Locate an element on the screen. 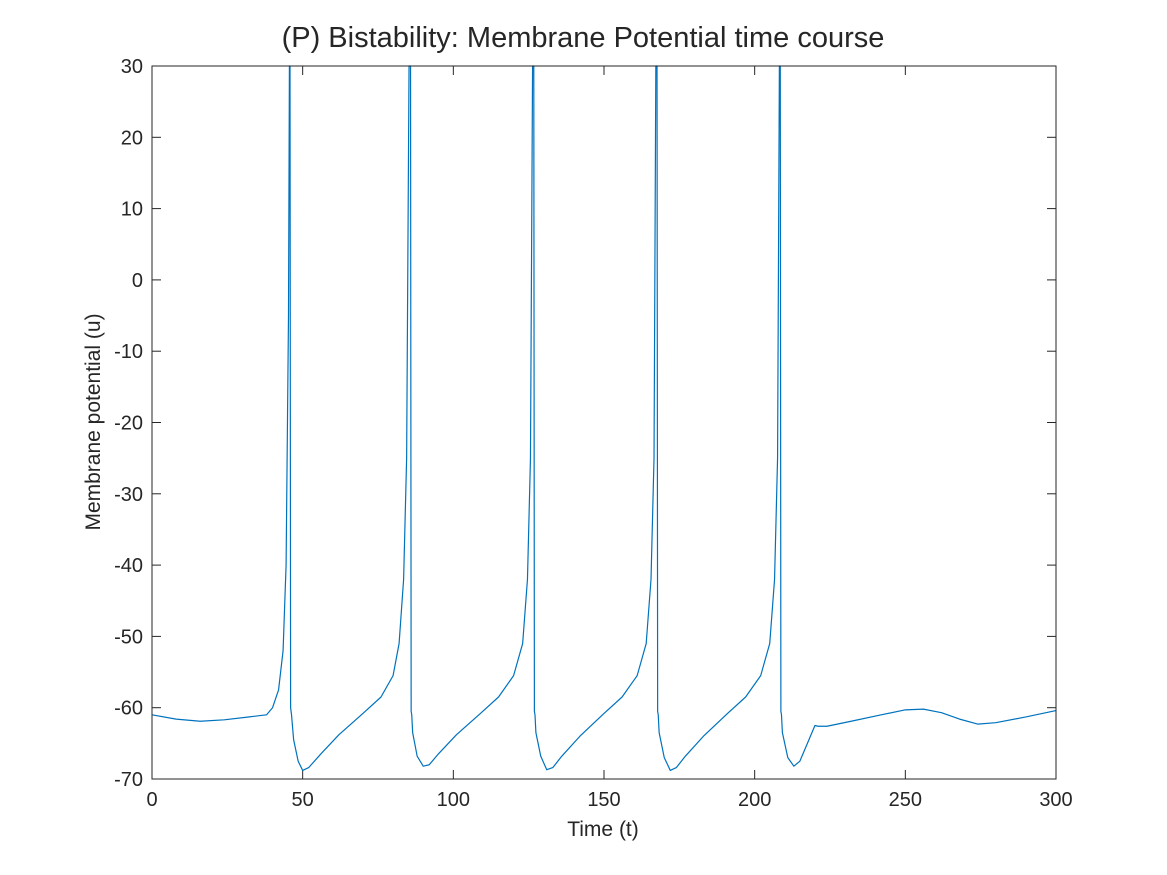 Image resolution: width=1167 pixels, height=875 pixels. y-tick-label: -40 is located at coordinates (128, 566).